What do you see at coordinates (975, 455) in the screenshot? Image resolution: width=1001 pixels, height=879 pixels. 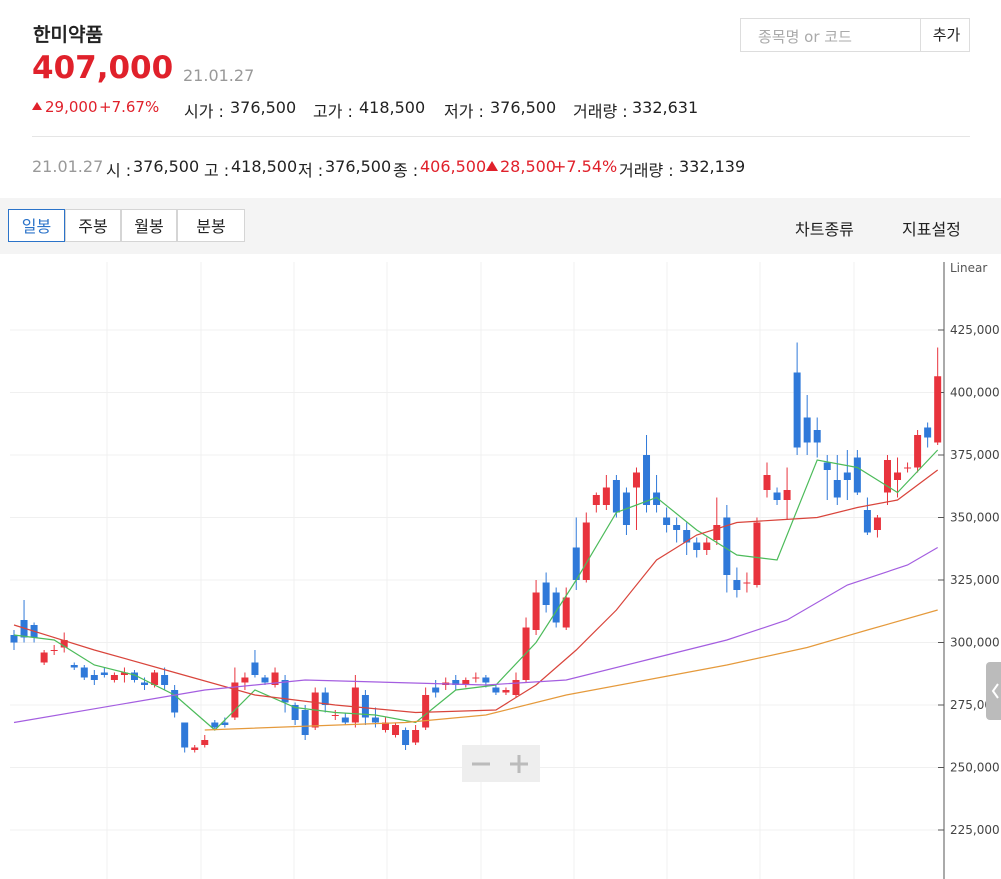 I see `y-tick-label: 375,000` at bounding box center [975, 455].